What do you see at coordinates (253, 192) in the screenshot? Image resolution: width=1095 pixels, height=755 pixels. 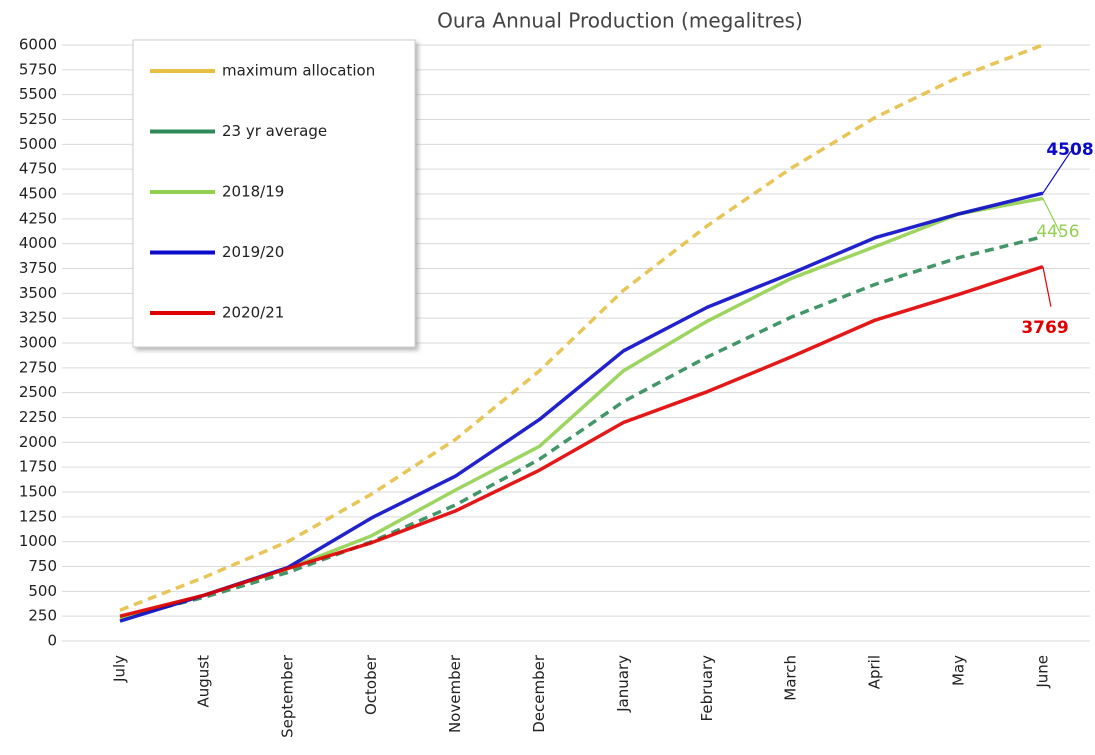 I see `legend-label: 2018/19` at bounding box center [253, 192].